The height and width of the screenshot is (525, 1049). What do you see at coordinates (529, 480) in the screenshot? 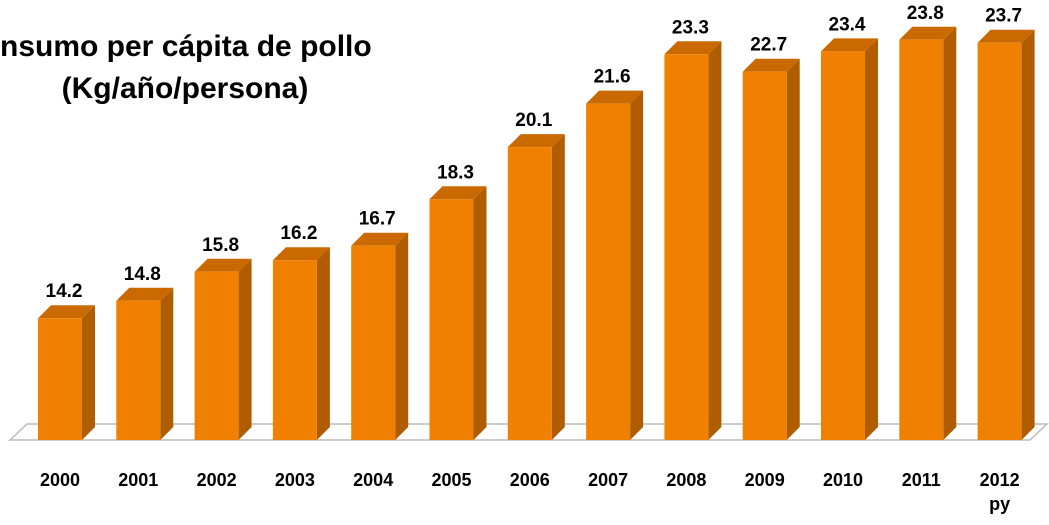
I see `x-tick-label: 2006` at bounding box center [529, 480].